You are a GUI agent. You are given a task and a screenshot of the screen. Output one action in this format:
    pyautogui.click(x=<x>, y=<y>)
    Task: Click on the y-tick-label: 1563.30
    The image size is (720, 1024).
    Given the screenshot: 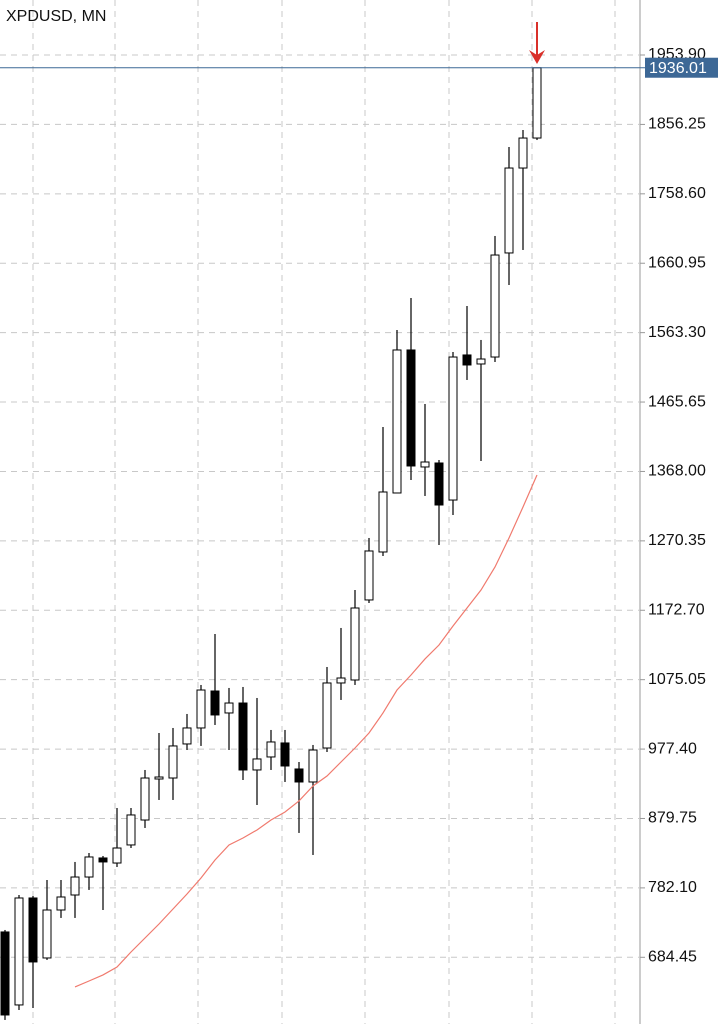 What is the action you would take?
    pyautogui.click(x=677, y=332)
    